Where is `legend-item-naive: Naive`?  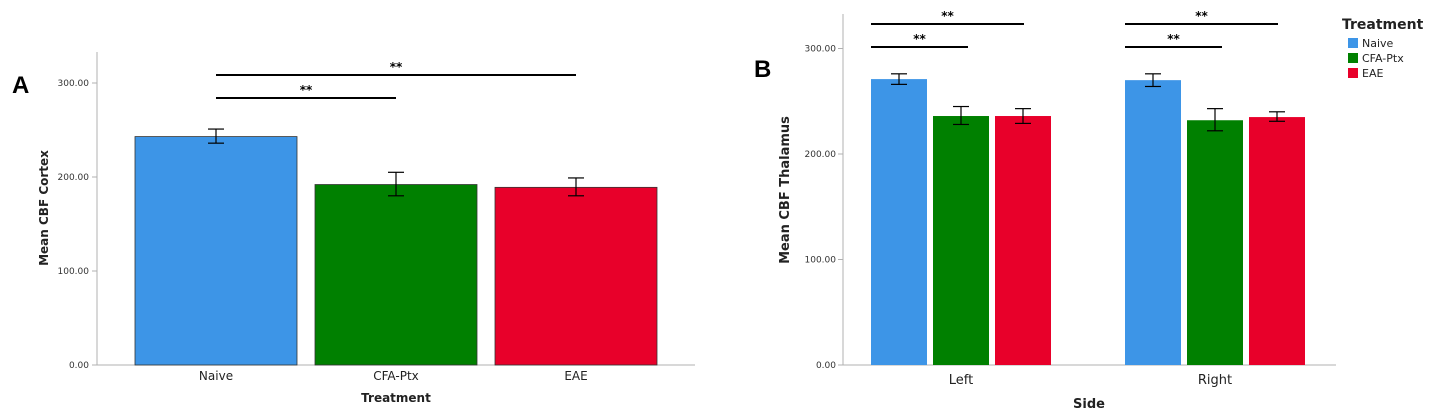
legend-item-naive: Naive is located at coordinates (1371, 43).